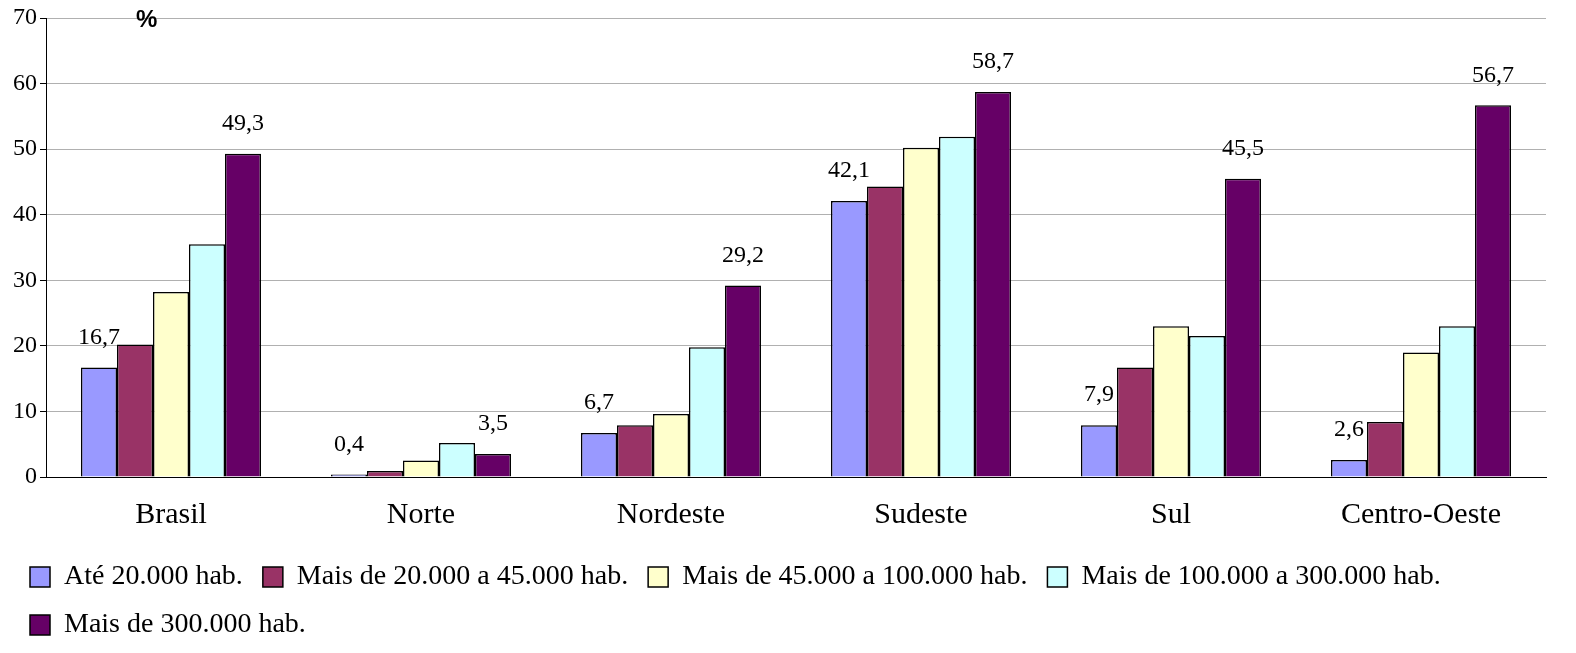 The width and height of the screenshot is (1576, 653). Describe the element at coordinates (99, 335) in the screenshot. I see `data-label: 16,7` at that location.